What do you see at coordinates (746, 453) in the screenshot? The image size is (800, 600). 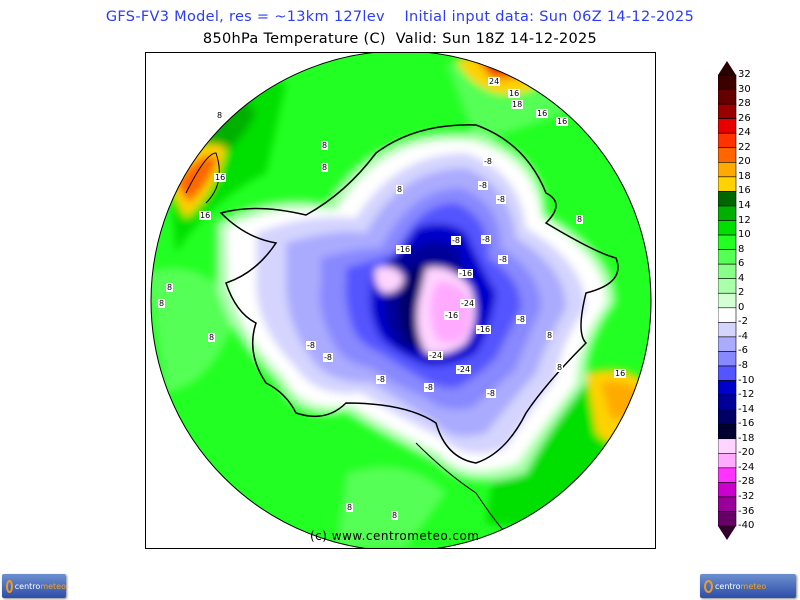 I see `colorbar-label: -20` at bounding box center [746, 453].